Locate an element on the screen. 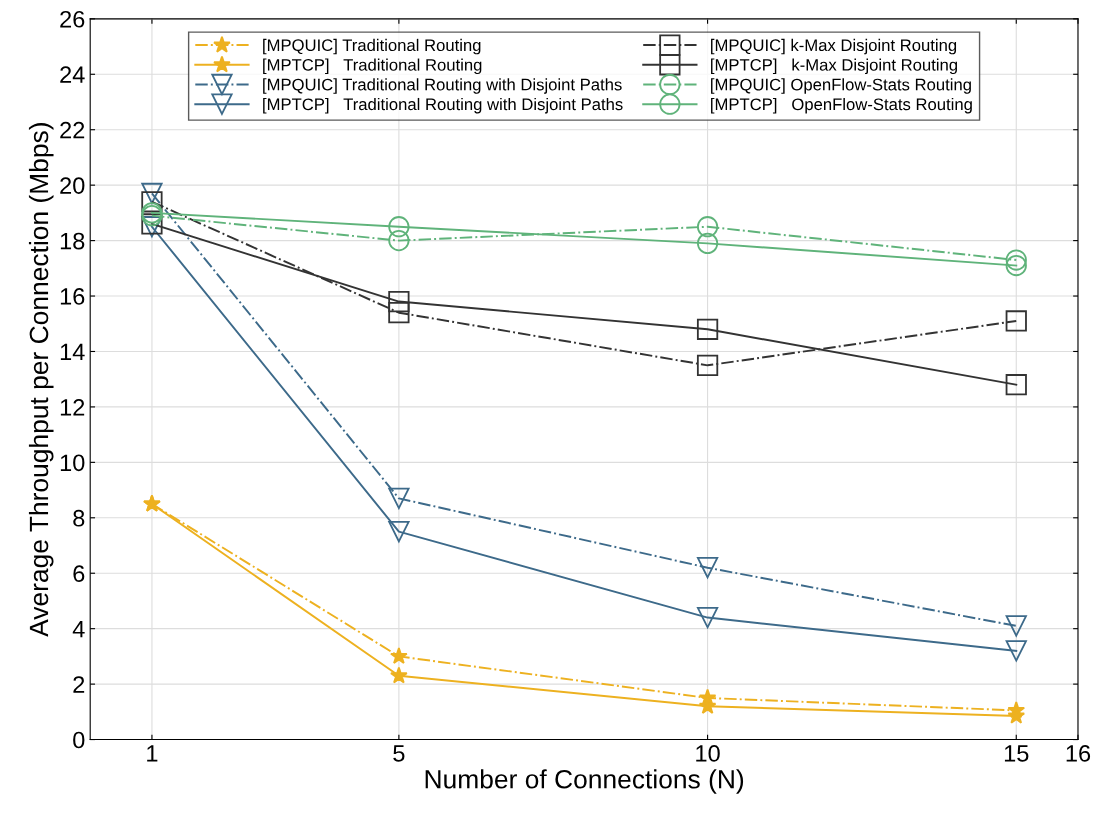  legend-label: [MPTCP] Traditional Routing with Disjoint Paths is located at coordinates (443, 105).